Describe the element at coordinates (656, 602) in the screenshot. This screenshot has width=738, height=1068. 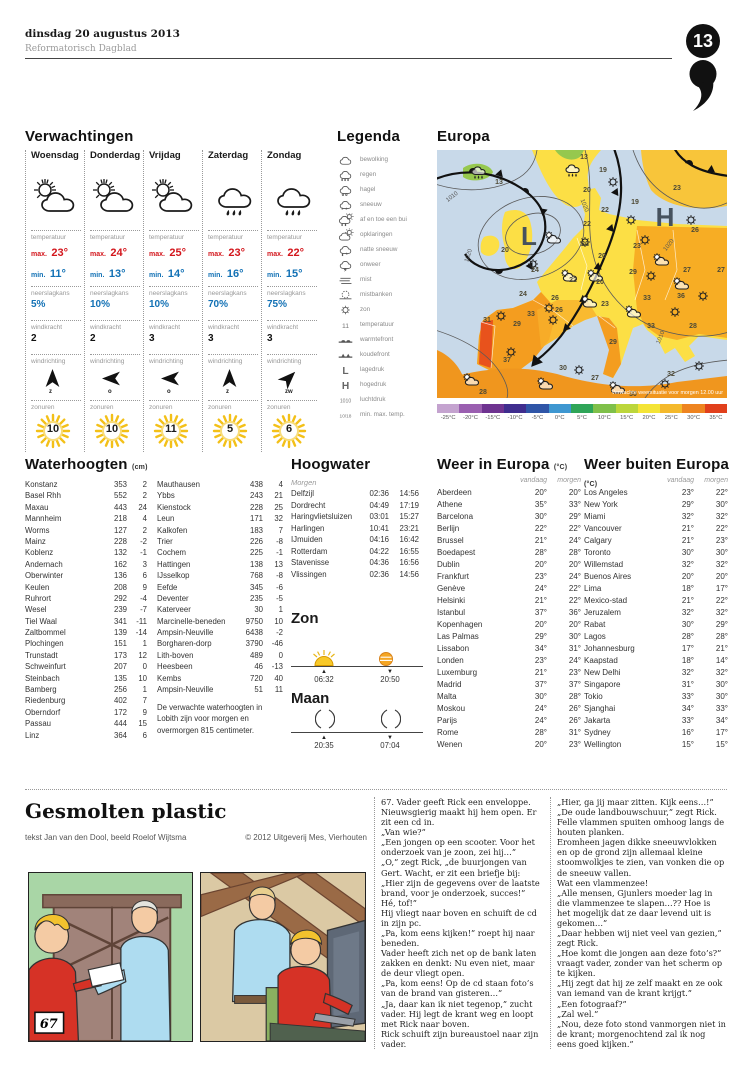
I see `city-temp-row: Mexico-stad 21° 22°` at that location.